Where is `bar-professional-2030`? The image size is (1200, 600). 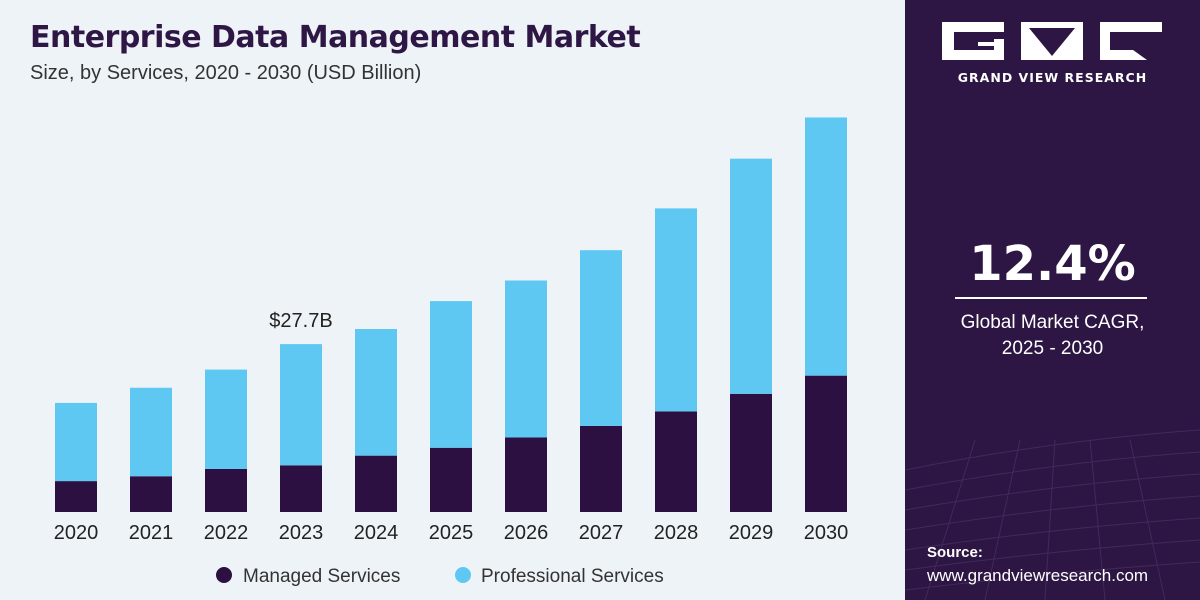
bar-professional-2030 is located at coordinates (826, 246).